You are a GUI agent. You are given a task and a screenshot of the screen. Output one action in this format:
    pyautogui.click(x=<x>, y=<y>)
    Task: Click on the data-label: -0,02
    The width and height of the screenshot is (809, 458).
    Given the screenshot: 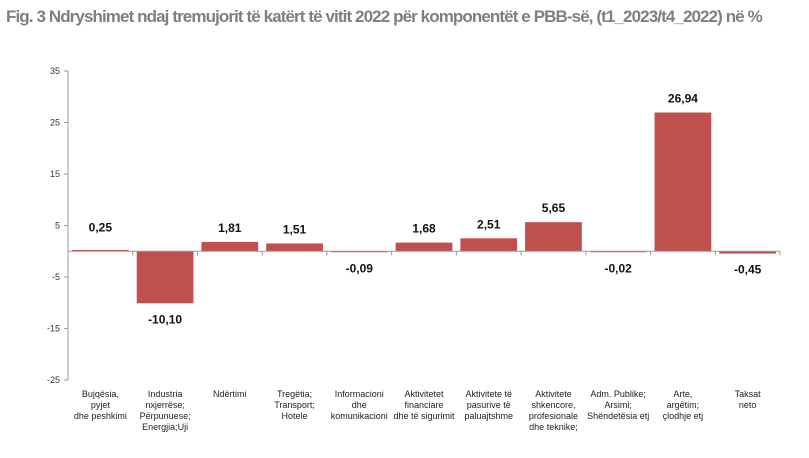 What is the action you would take?
    pyautogui.click(x=619, y=268)
    